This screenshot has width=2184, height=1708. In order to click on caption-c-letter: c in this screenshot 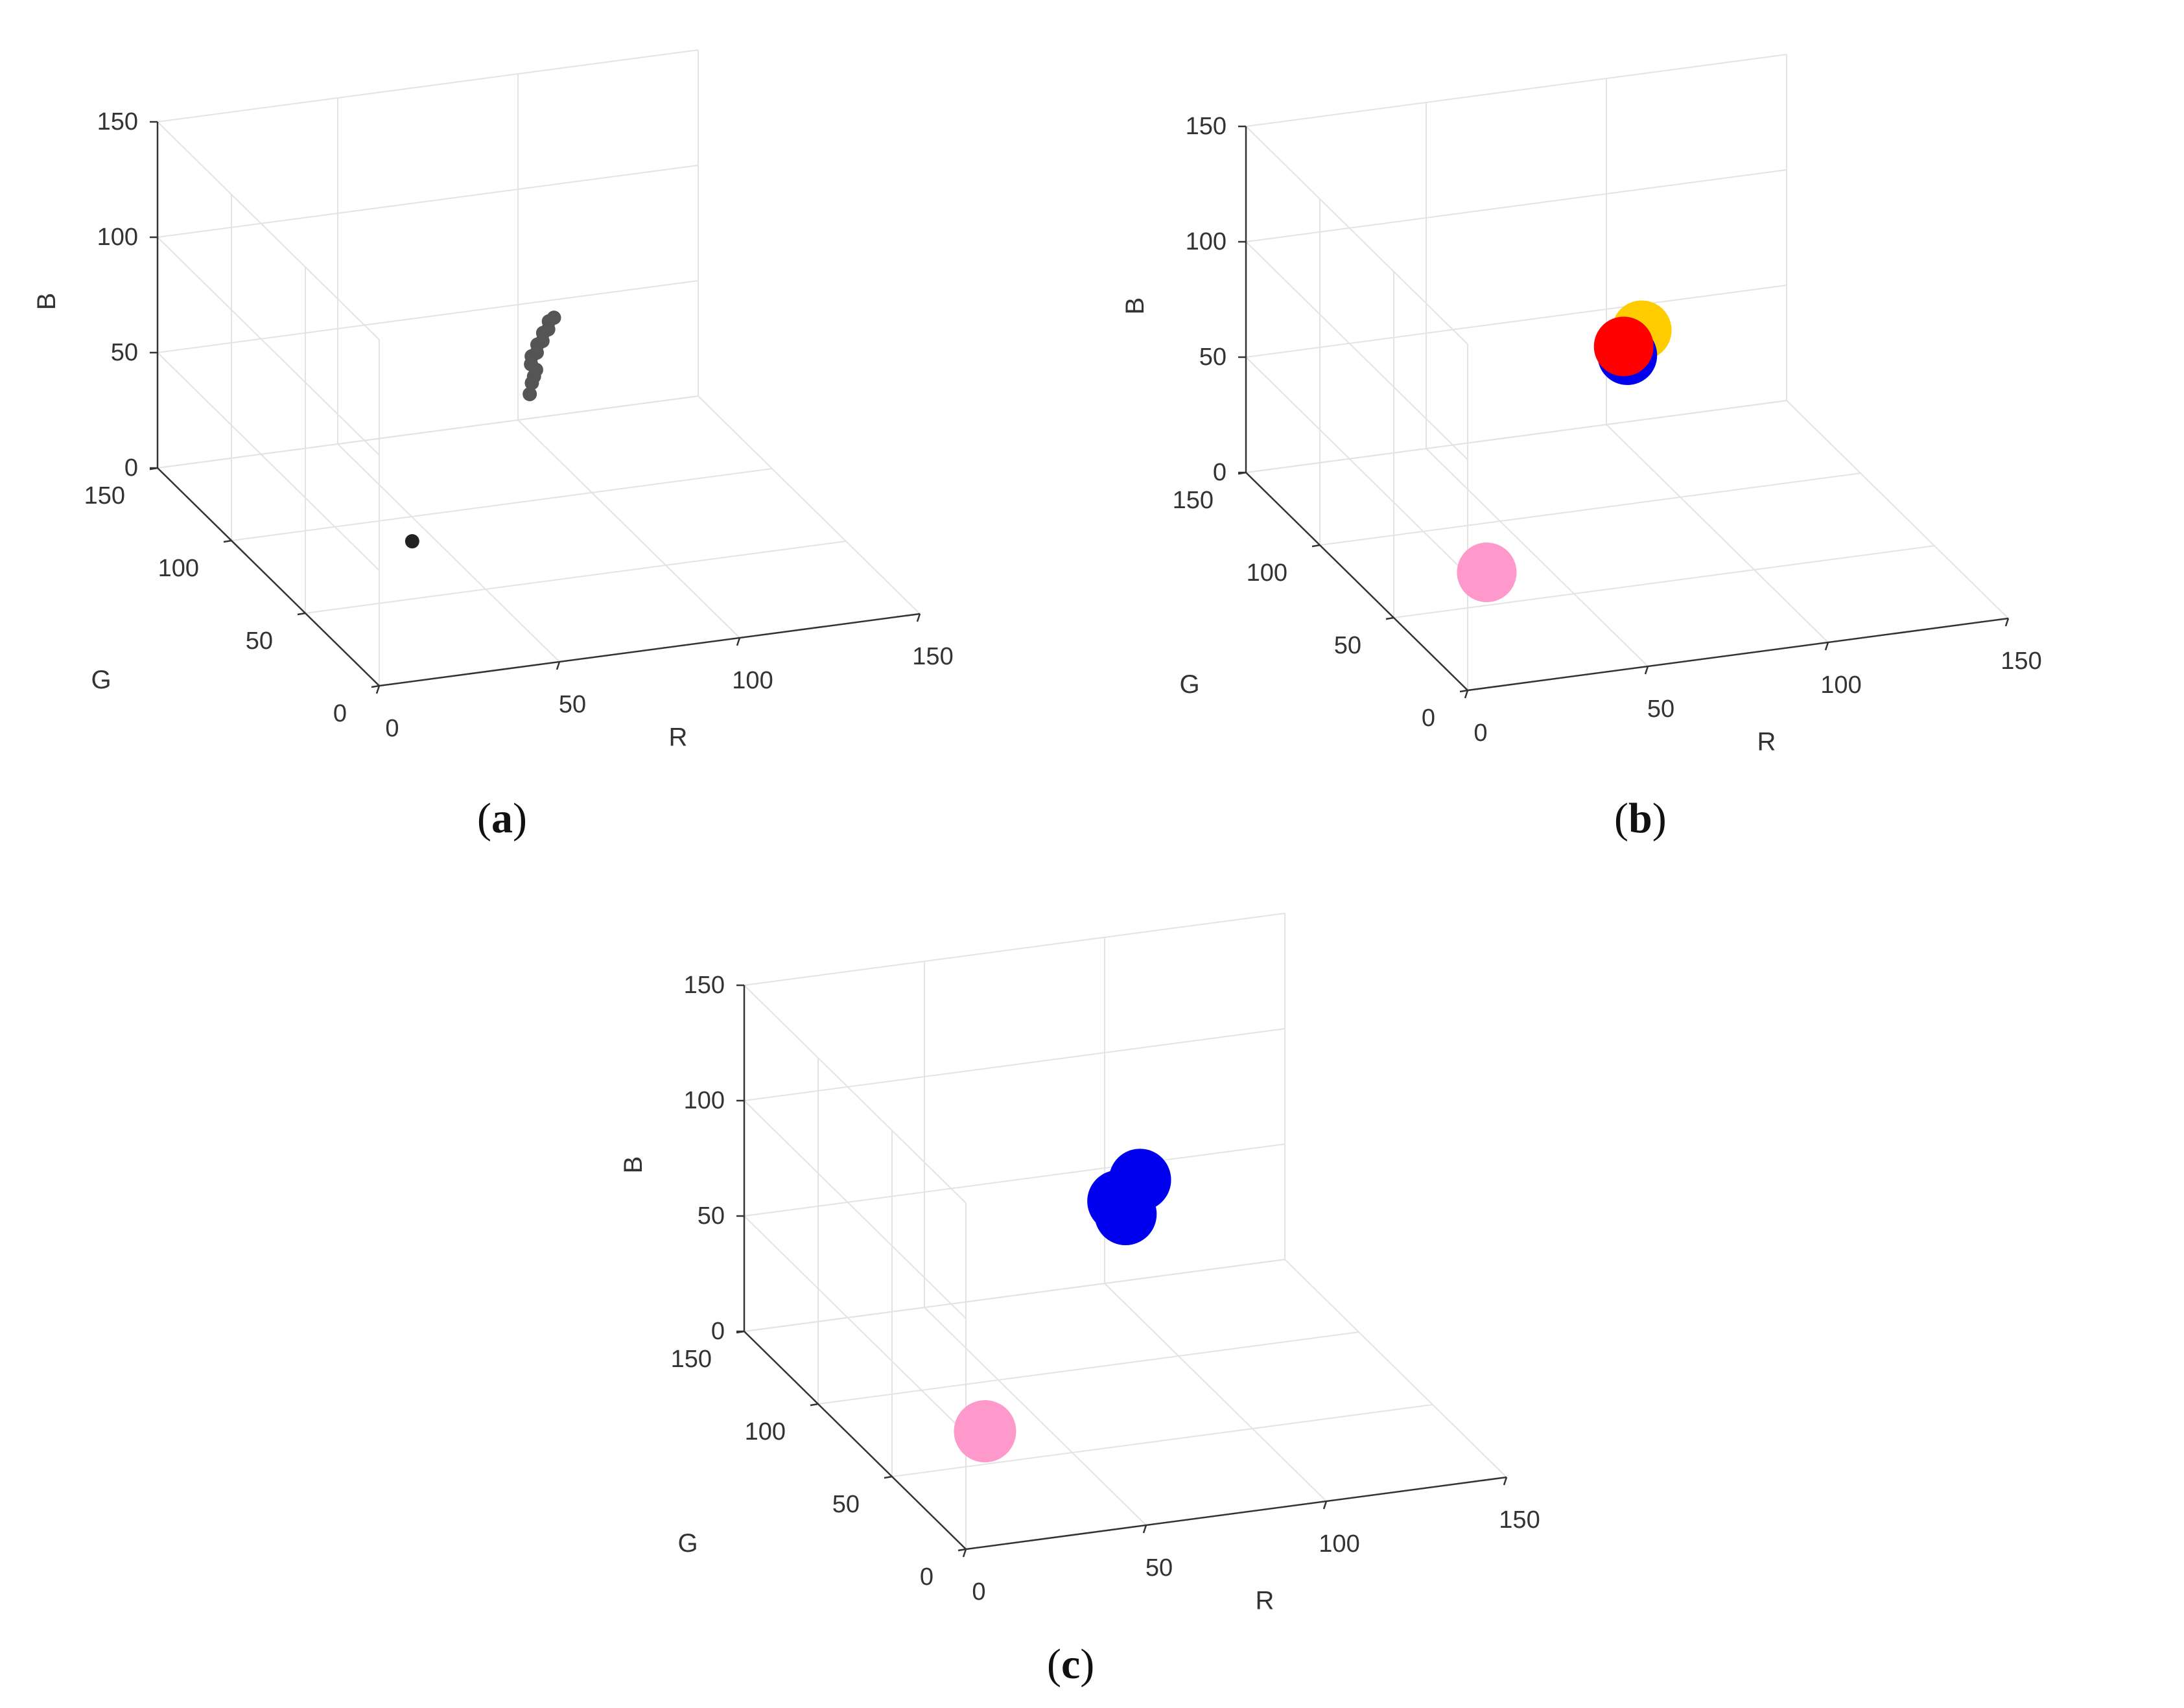, I will do `click(1071, 1664)`.